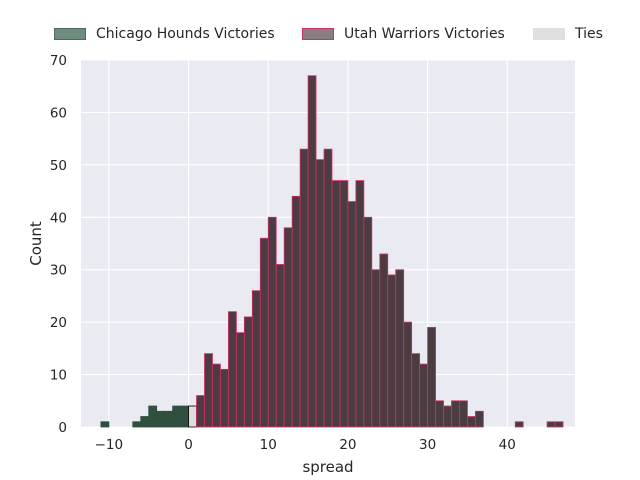 The image size is (640, 480). What do you see at coordinates (188, 445) in the screenshot?
I see `x-tick-label: 0` at bounding box center [188, 445].